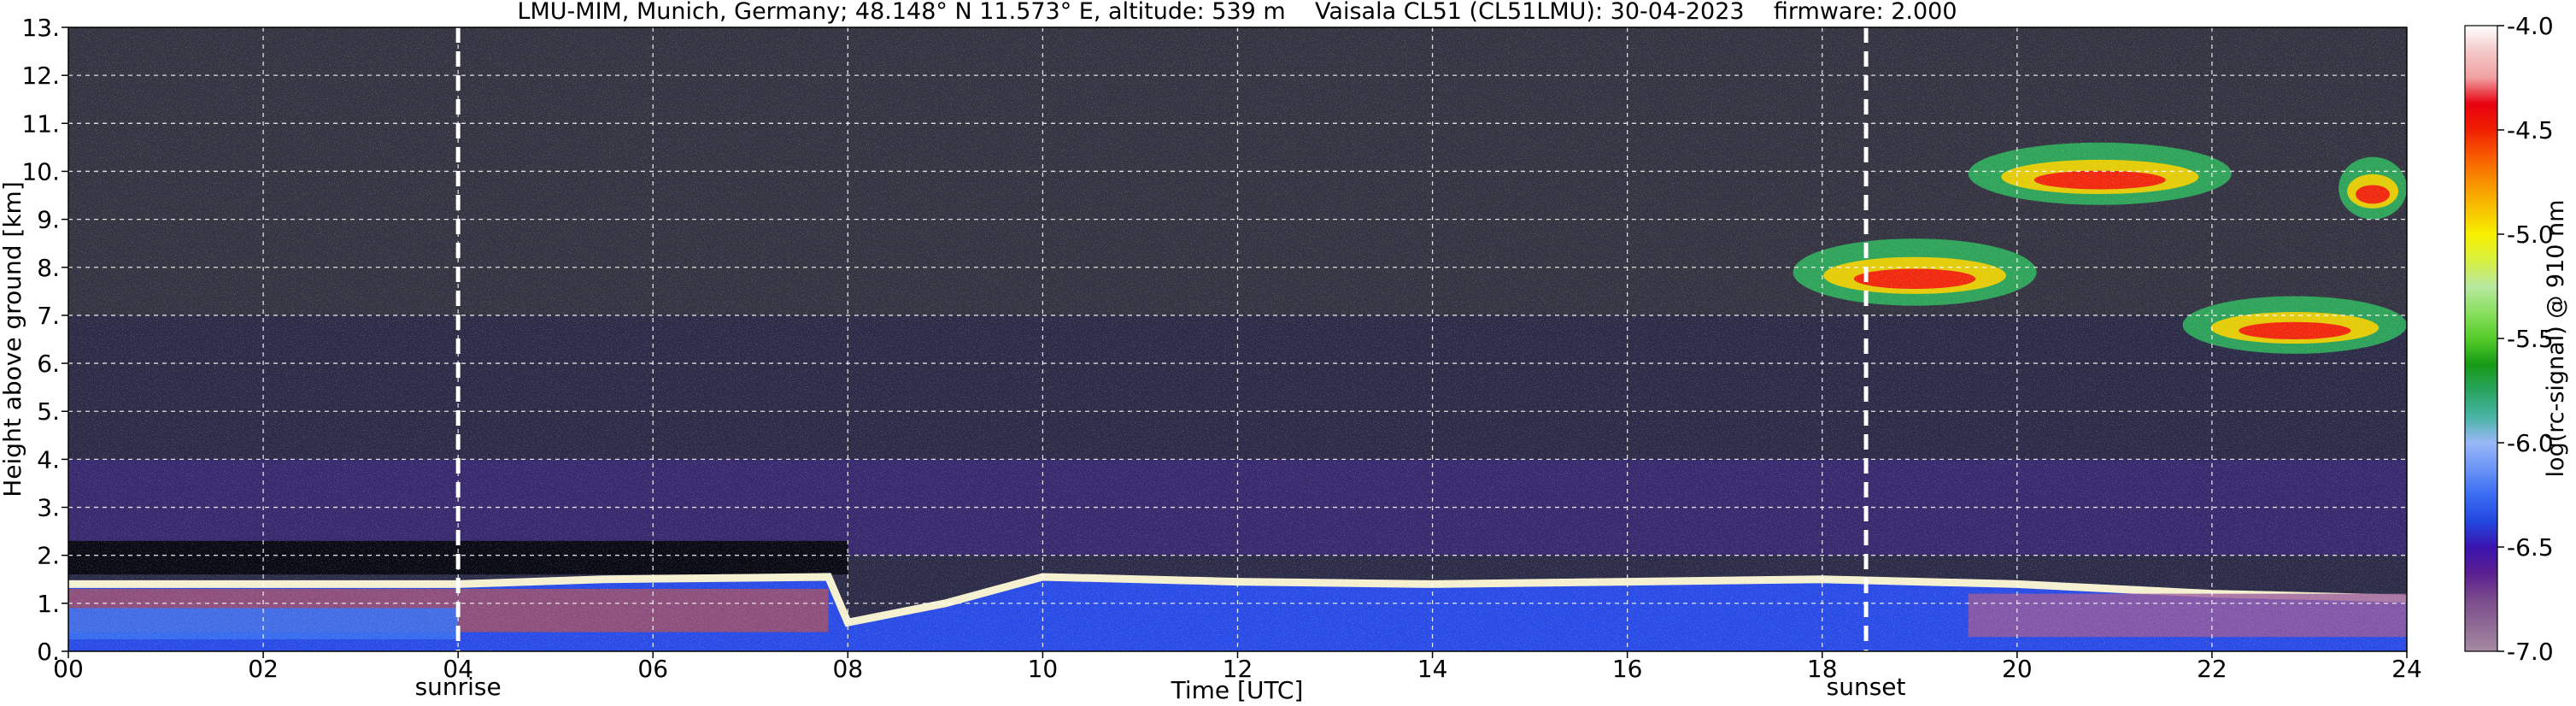 This screenshot has width=2576, height=706. Describe the element at coordinates (263, 669) in the screenshot. I see `x-tick-label: 02` at that location.